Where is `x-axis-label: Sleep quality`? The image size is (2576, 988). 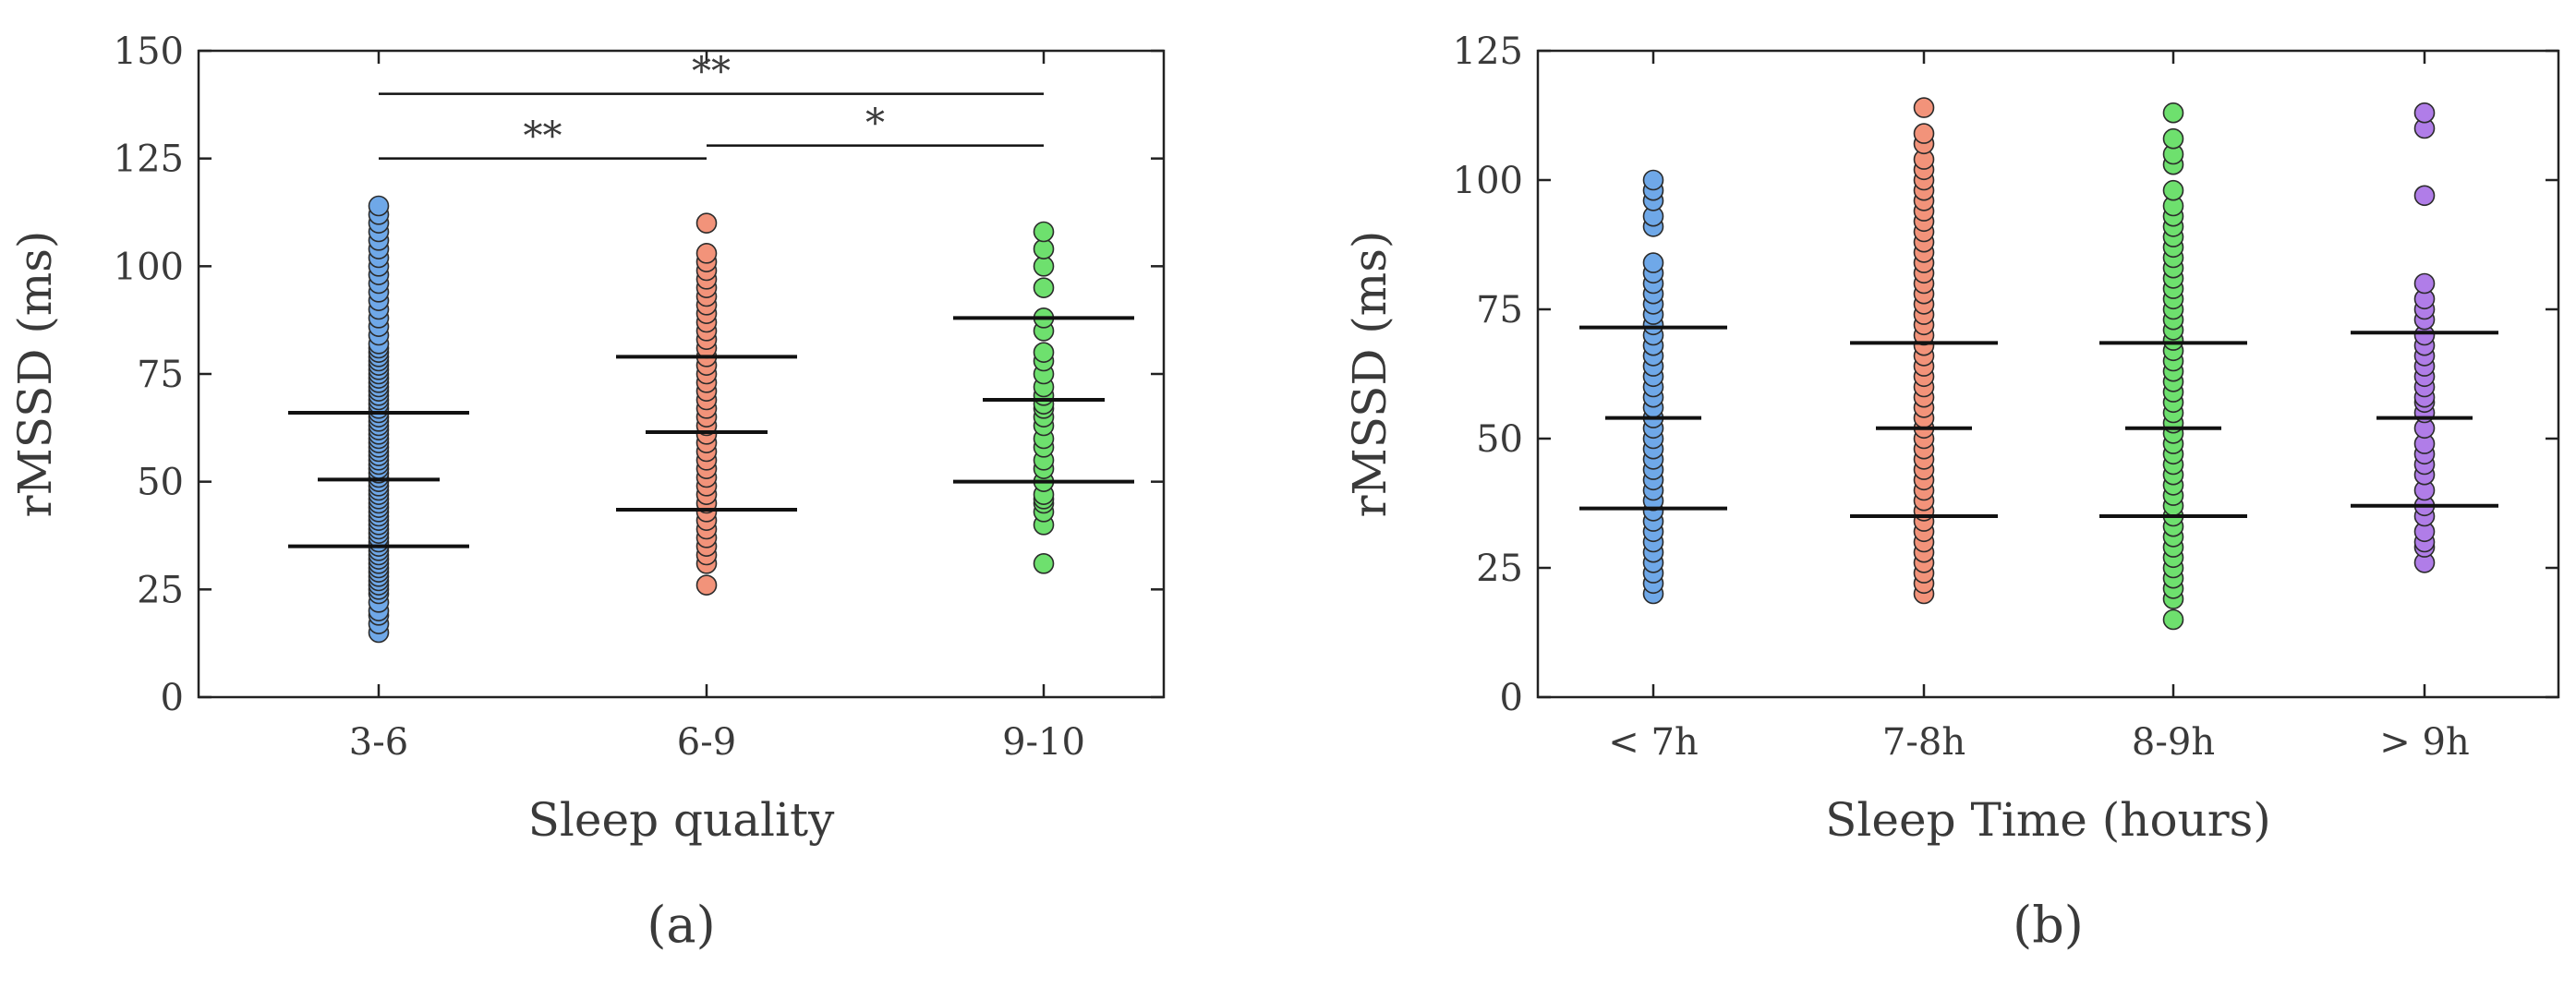
x-axis-label: Sleep quality is located at coordinates (681, 820).